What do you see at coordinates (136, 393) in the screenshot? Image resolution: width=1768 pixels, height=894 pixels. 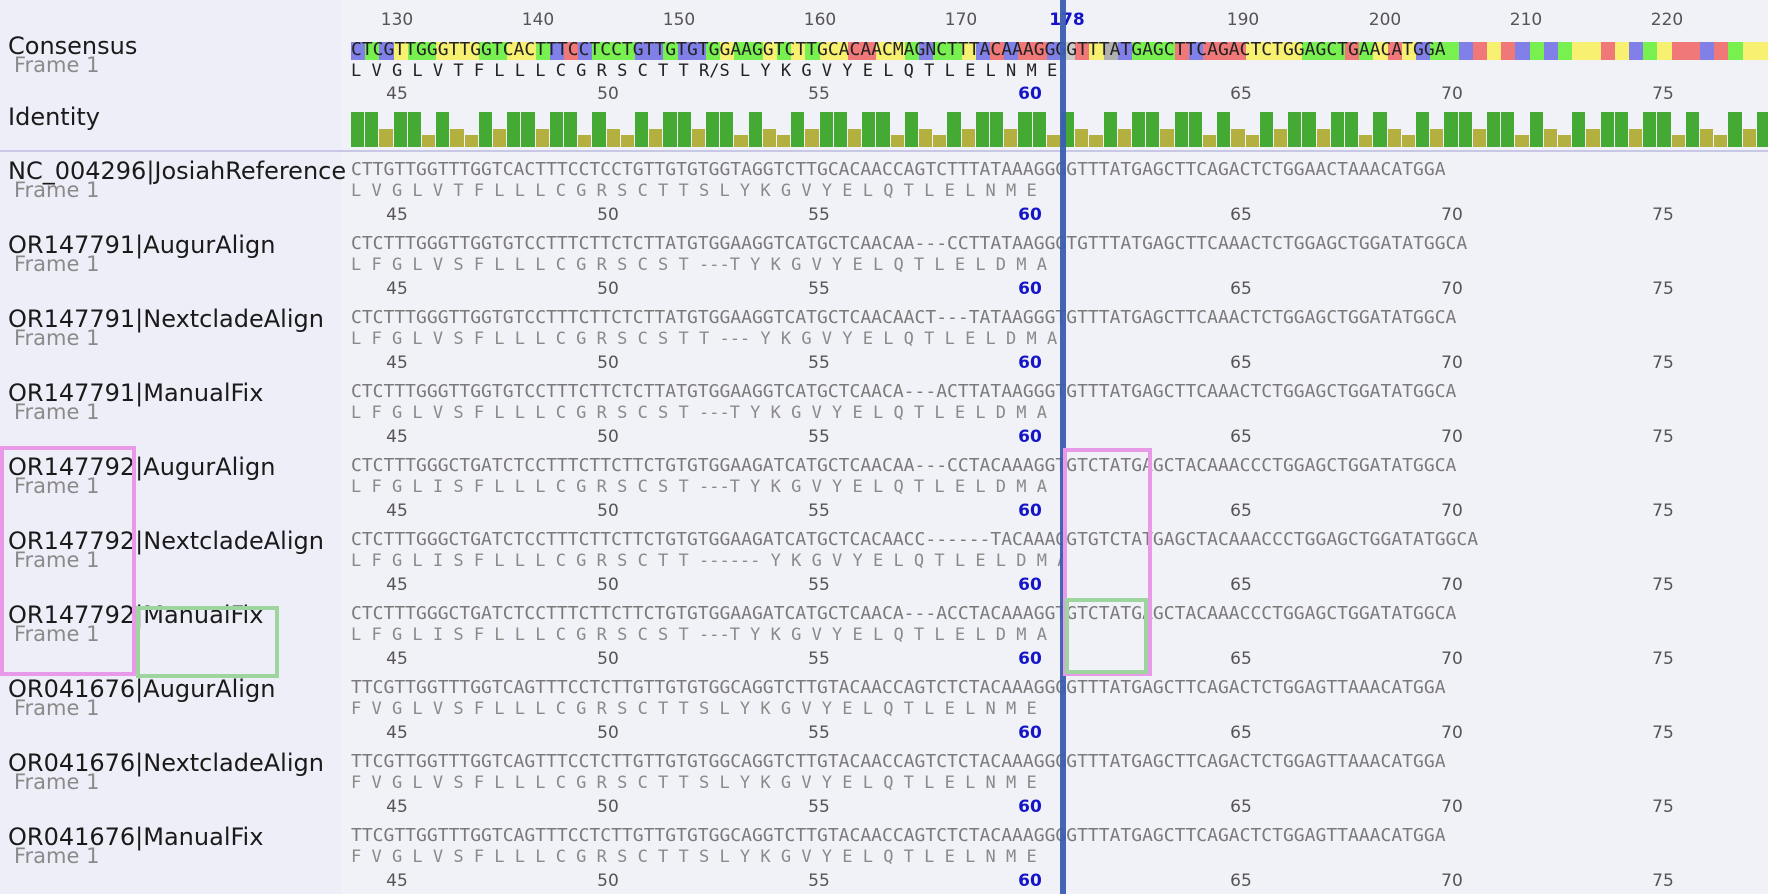 I see `row-label: OR147791|ManualFix` at bounding box center [136, 393].